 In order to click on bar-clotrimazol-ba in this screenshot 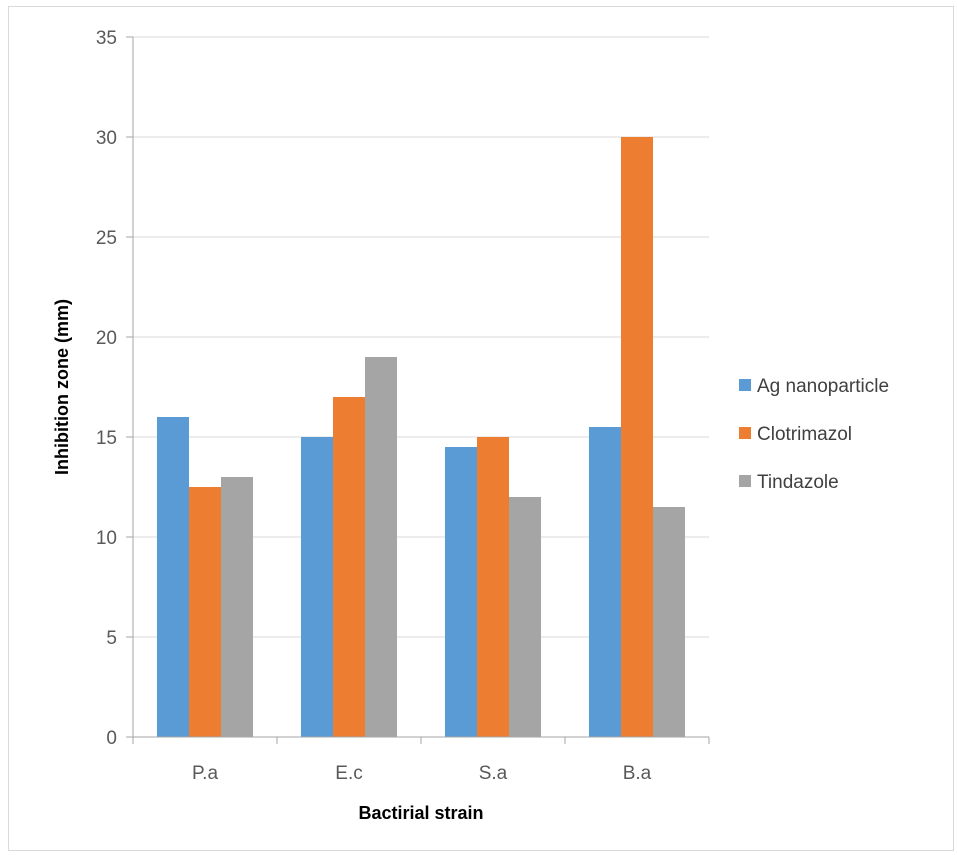, I will do `click(637, 437)`.